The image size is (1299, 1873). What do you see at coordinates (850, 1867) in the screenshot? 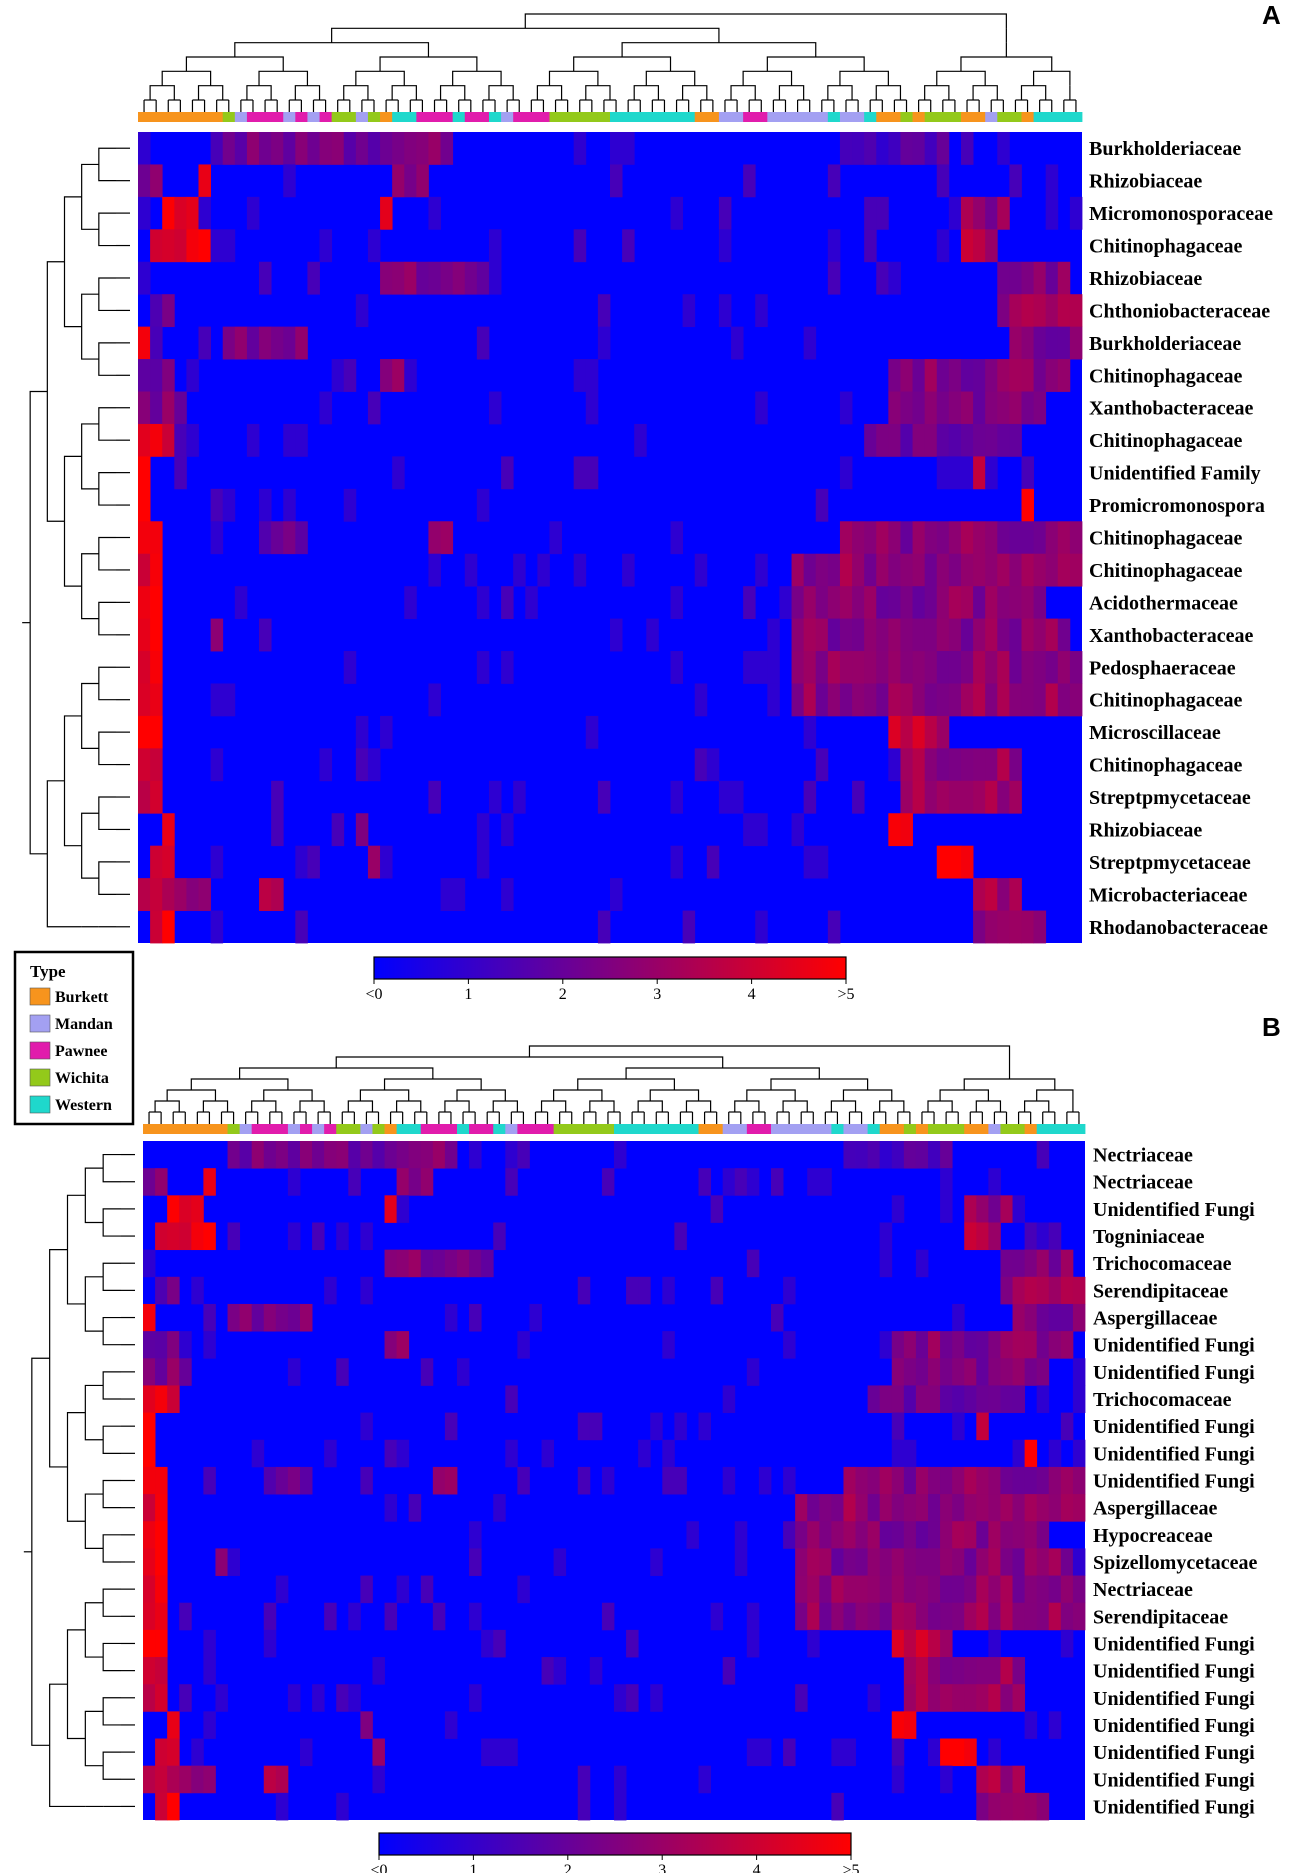
I see `colorbar-tick-label: >5` at bounding box center [850, 1867].